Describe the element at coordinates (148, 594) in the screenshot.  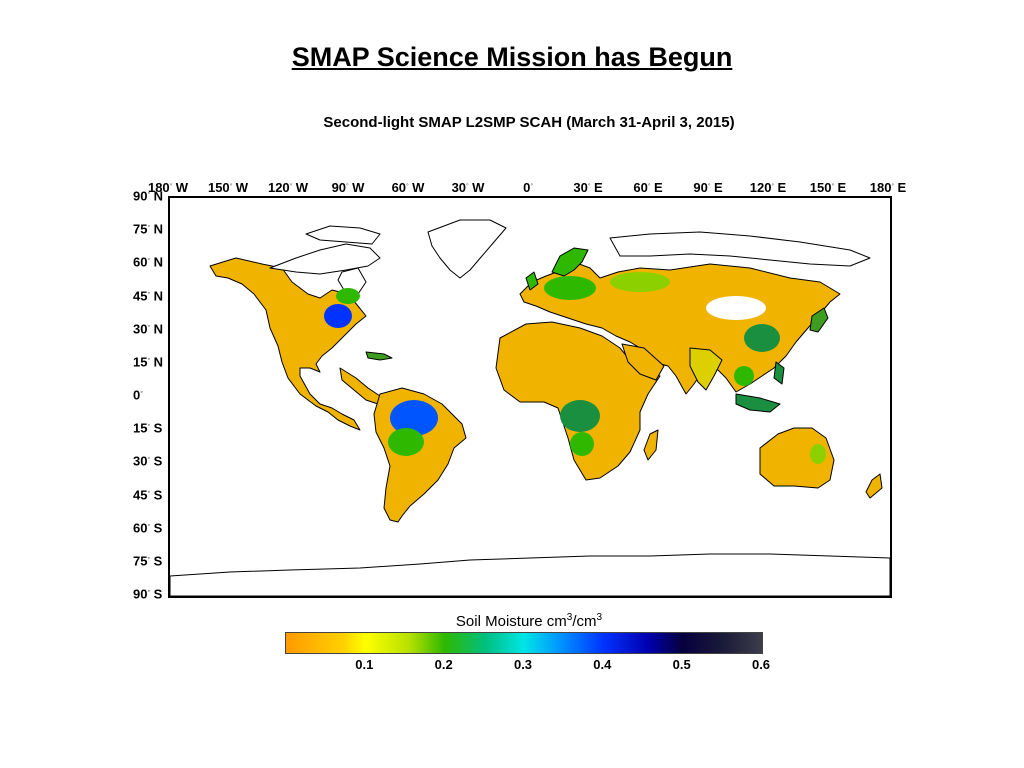
I see `latitude-label-12: 90◦ S` at that location.